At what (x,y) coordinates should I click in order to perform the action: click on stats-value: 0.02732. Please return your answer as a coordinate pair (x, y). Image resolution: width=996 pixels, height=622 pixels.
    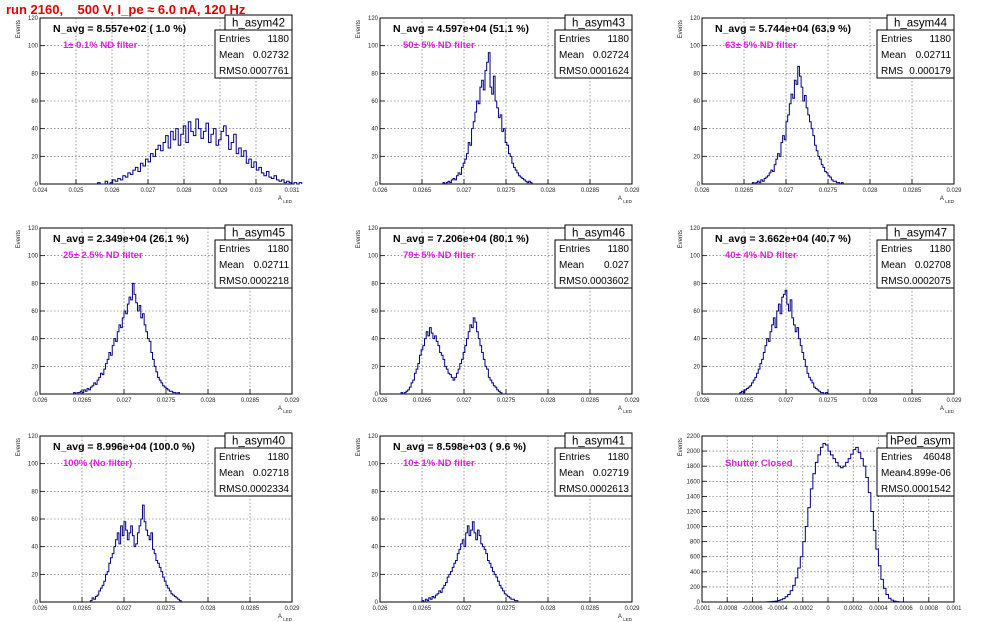
    Looking at the image, I should click on (271, 55).